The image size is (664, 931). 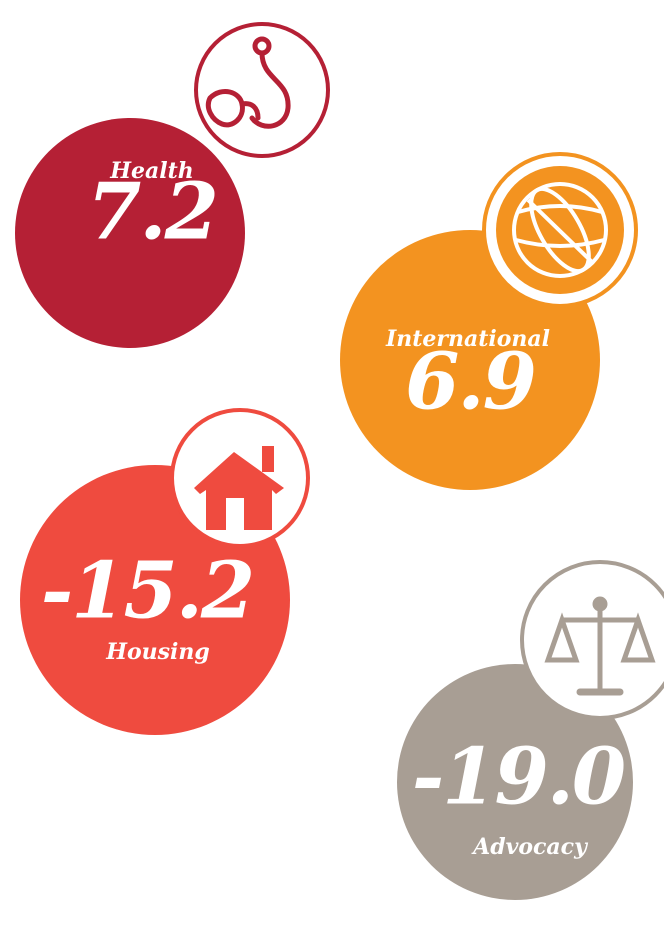 What do you see at coordinates (530, 847) in the screenshot?
I see `advocacy-label: Advocacy` at bounding box center [530, 847].